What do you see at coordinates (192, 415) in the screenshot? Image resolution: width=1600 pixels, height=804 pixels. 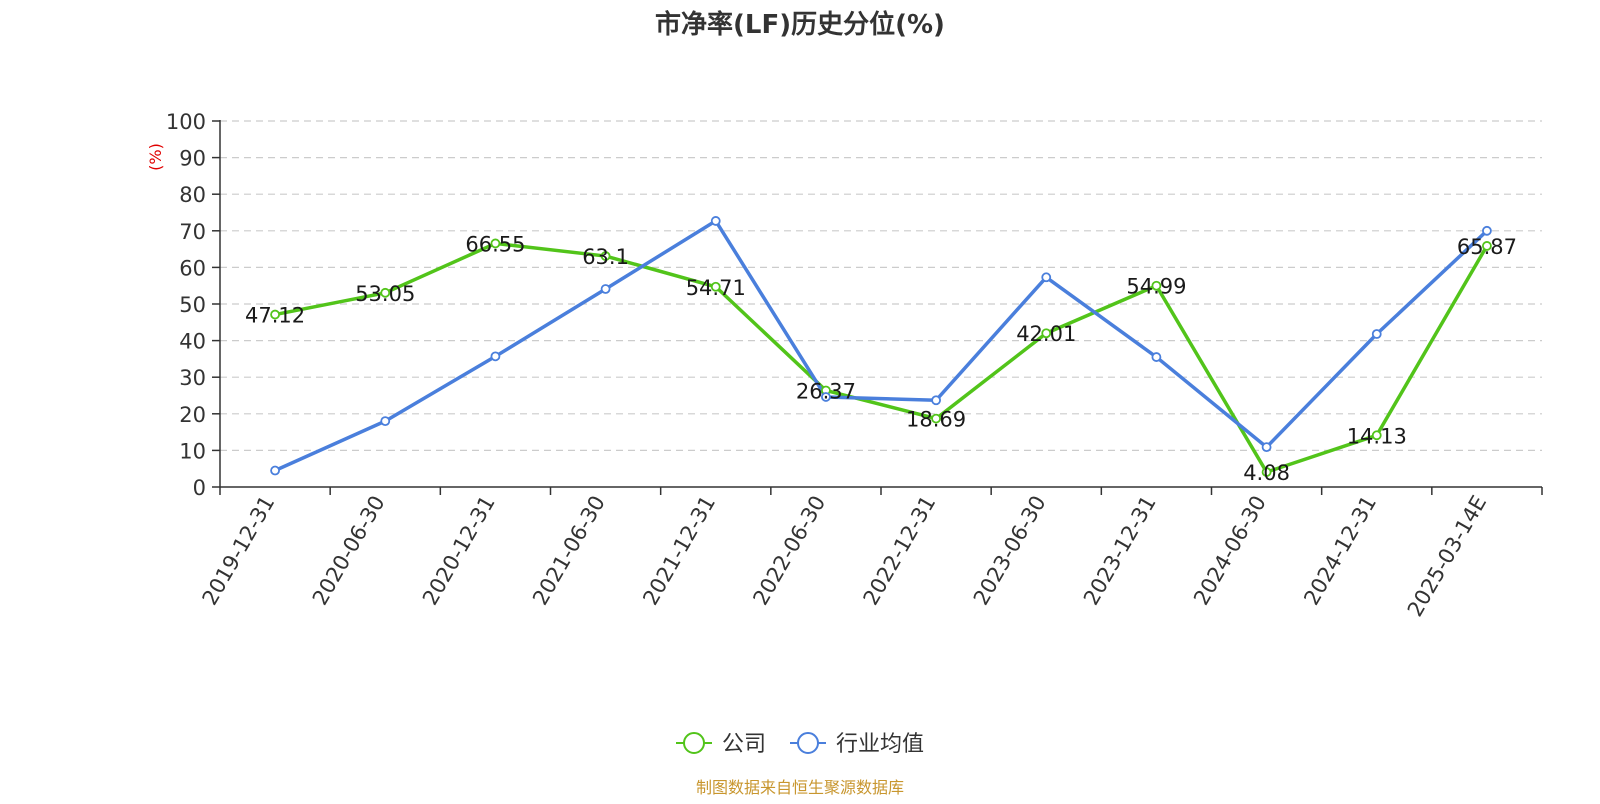 I see `y-tick-label: 20` at bounding box center [192, 415].